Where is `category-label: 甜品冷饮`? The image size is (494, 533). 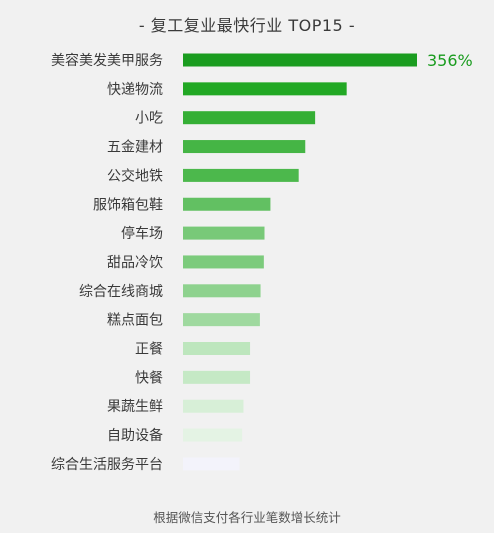
category-label: 甜品冷饮 is located at coordinates (135, 263).